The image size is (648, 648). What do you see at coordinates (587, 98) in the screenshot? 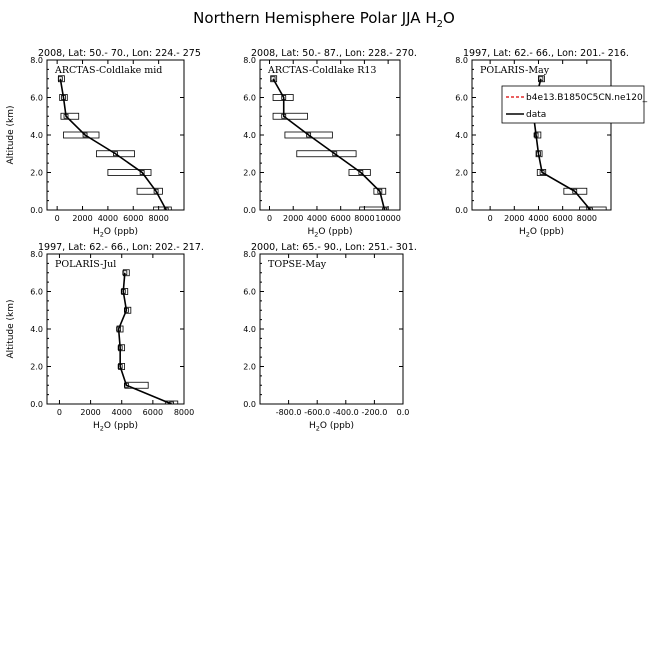
I see `legend-model-label: b4e13.B1850C5CN.ne120_` at bounding box center [587, 98].